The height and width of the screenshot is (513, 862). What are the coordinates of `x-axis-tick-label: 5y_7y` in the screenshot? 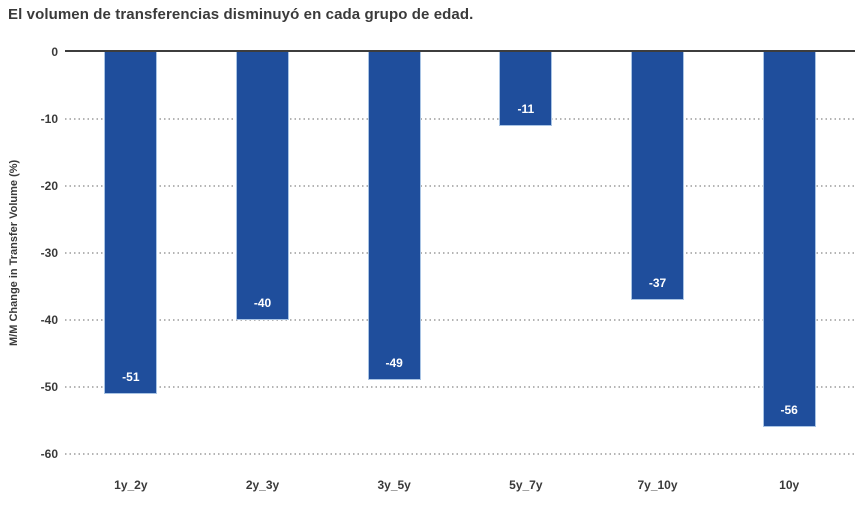 It's located at (526, 485).